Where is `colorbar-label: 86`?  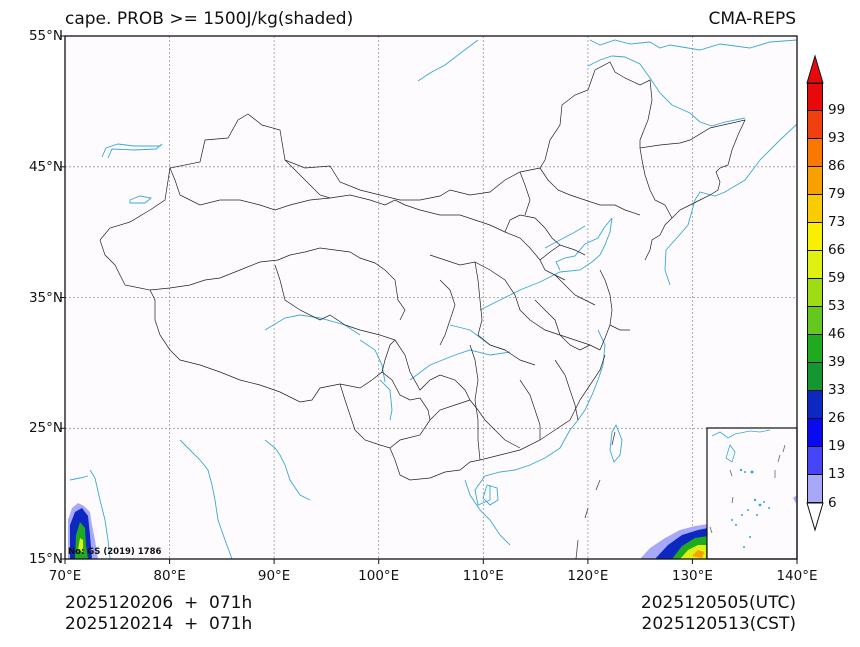 colorbar-label: 86 is located at coordinates (837, 166).